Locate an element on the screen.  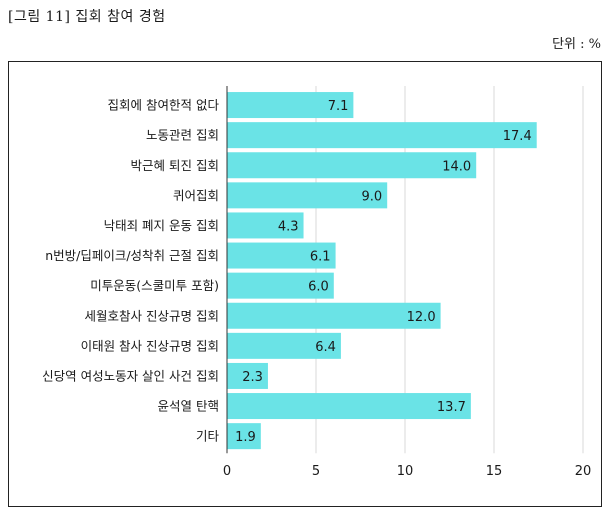
value-label: 4.3 is located at coordinates (288, 226).